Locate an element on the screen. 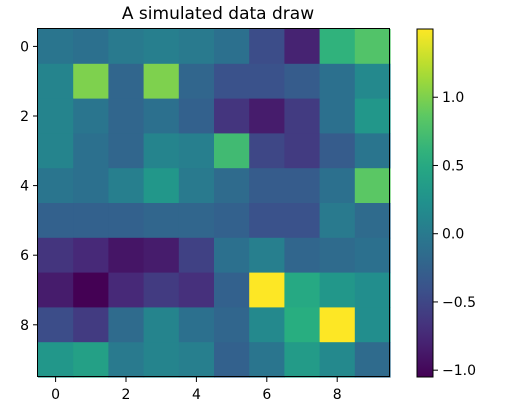  x-tick-label: 0 is located at coordinates (55, 395).